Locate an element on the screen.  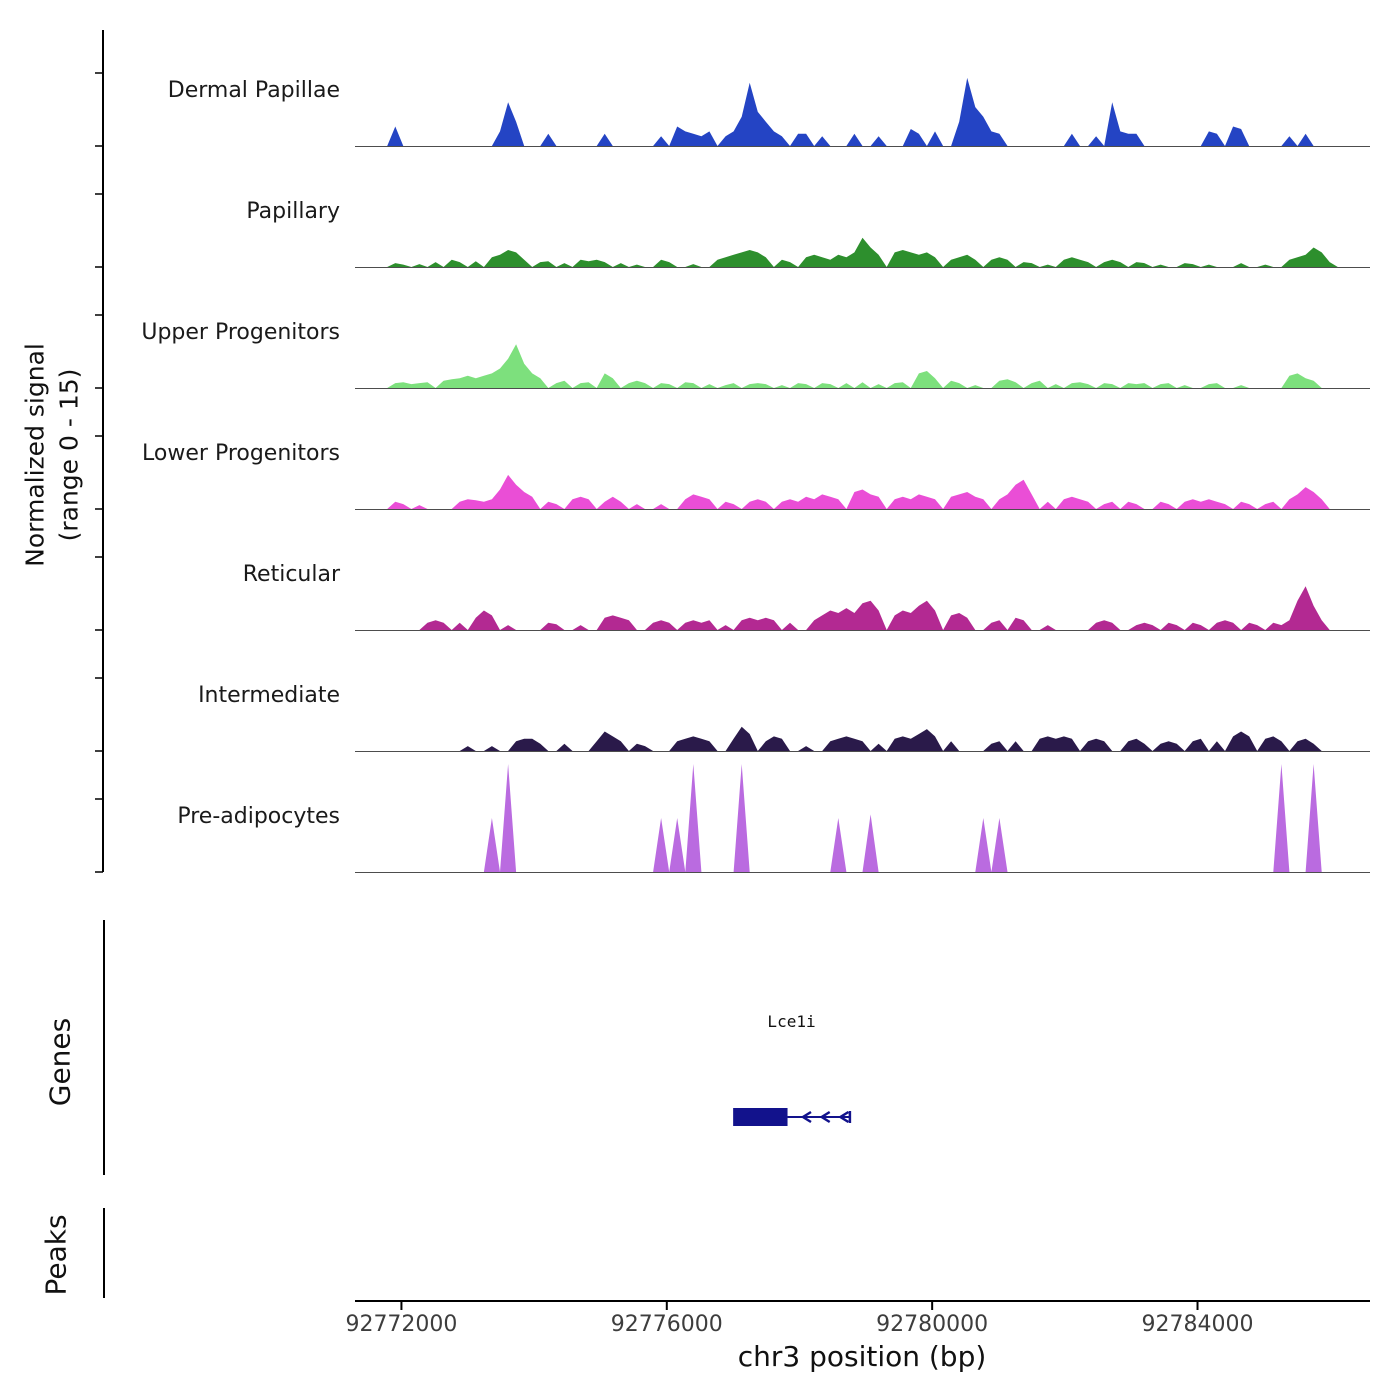
x-tick-label-92780000: 92780000 is located at coordinates (932, 1324).